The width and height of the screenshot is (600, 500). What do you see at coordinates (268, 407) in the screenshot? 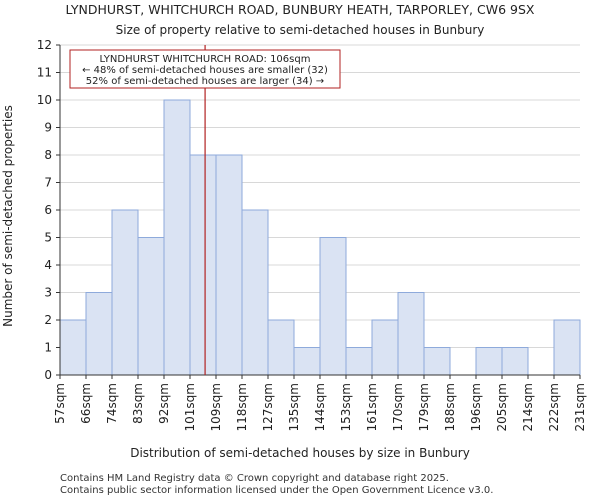
I see `x-tick-label: 127sqm` at bounding box center [268, 407].